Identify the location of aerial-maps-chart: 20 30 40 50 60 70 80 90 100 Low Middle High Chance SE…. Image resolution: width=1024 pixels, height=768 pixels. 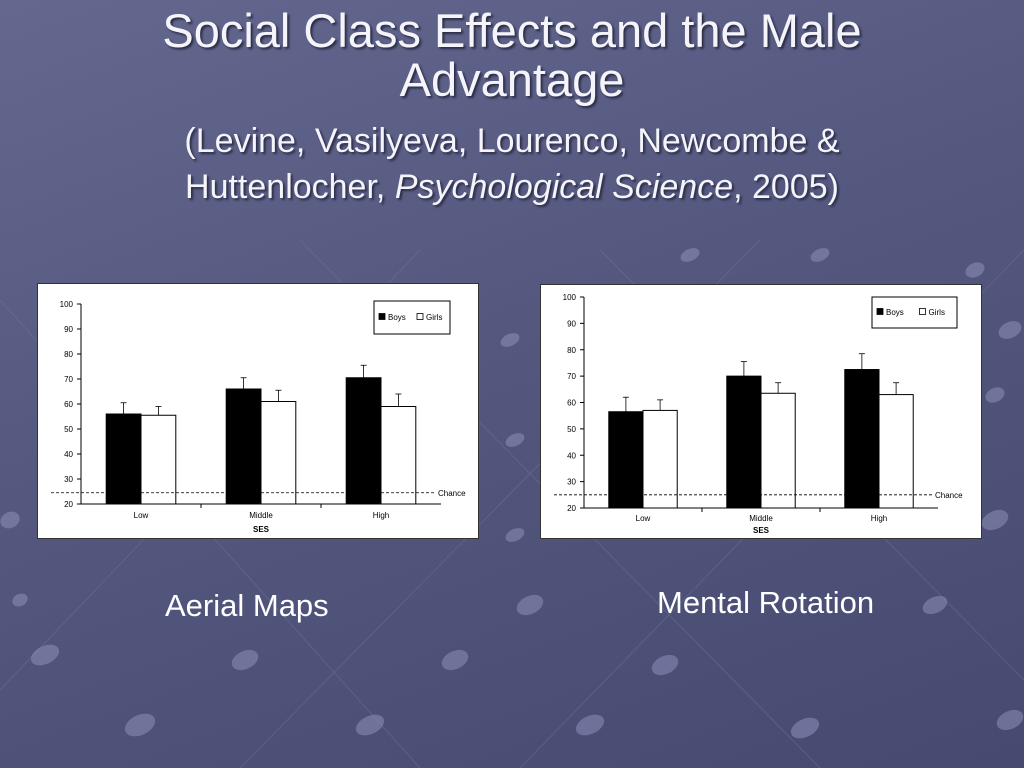
(258, 417).